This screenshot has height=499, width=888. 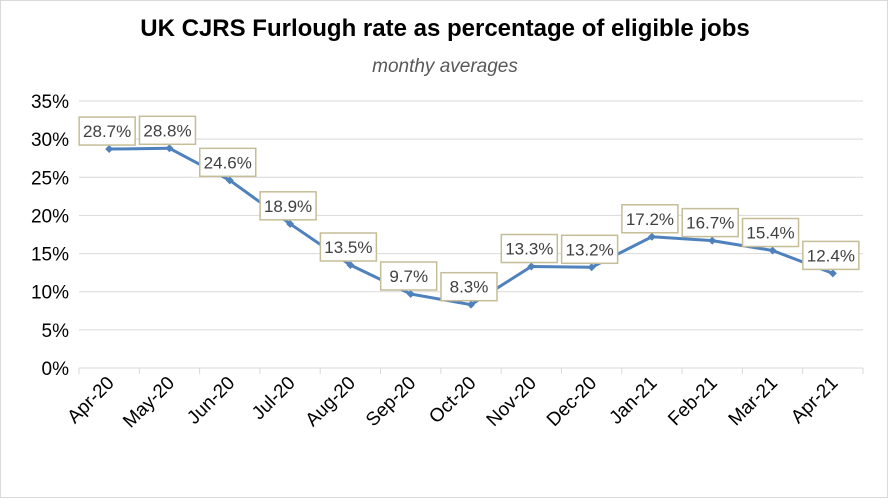 I want to click on x-tick-label: Aug-20, so click(x=331, y=402).